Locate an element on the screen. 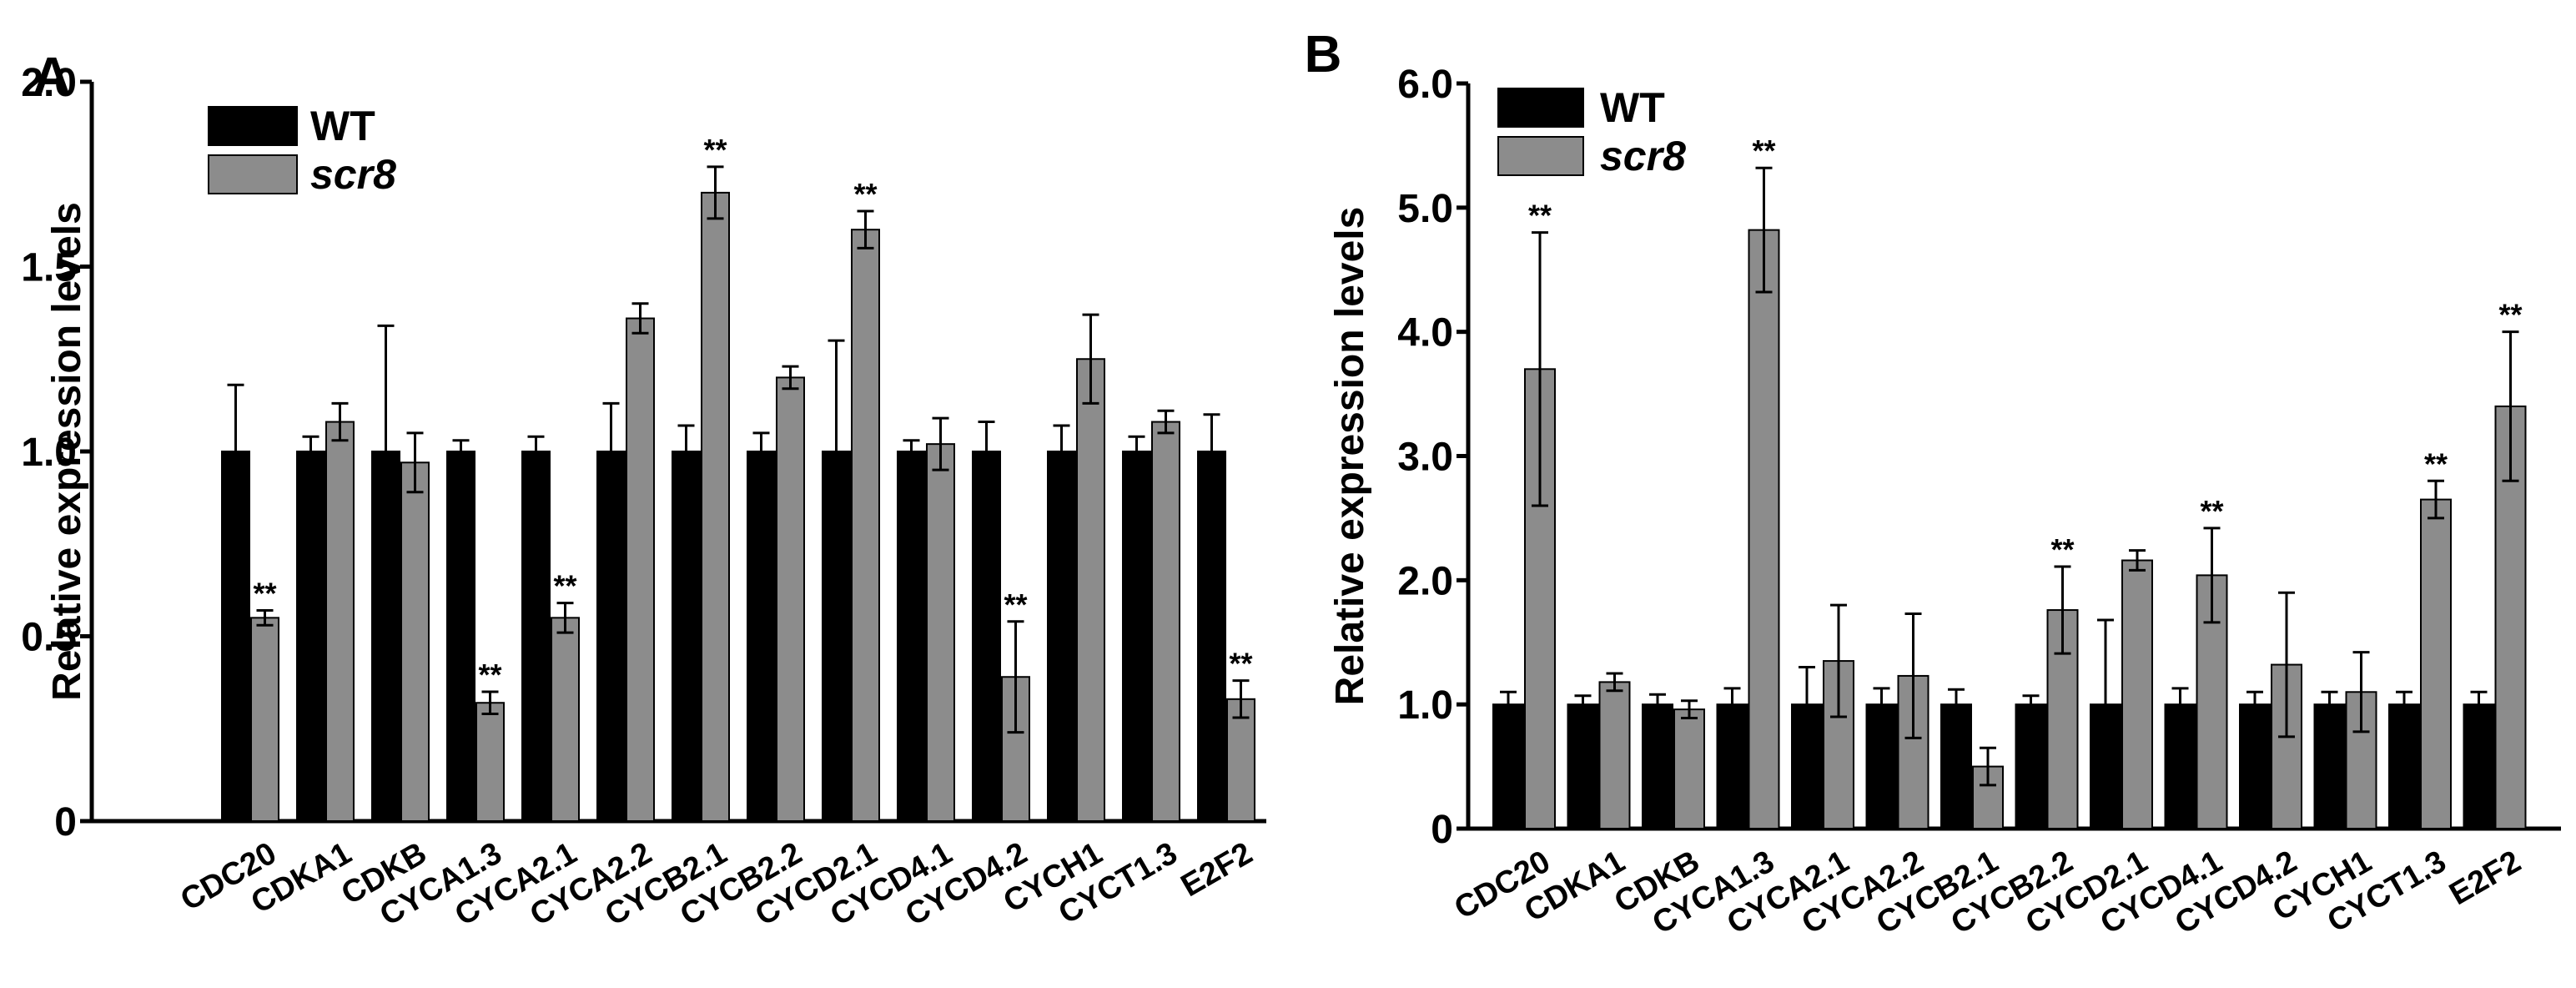 The image size is (2576, 988). y-tick-label: 0.5 is located at coordinates (49, 638).